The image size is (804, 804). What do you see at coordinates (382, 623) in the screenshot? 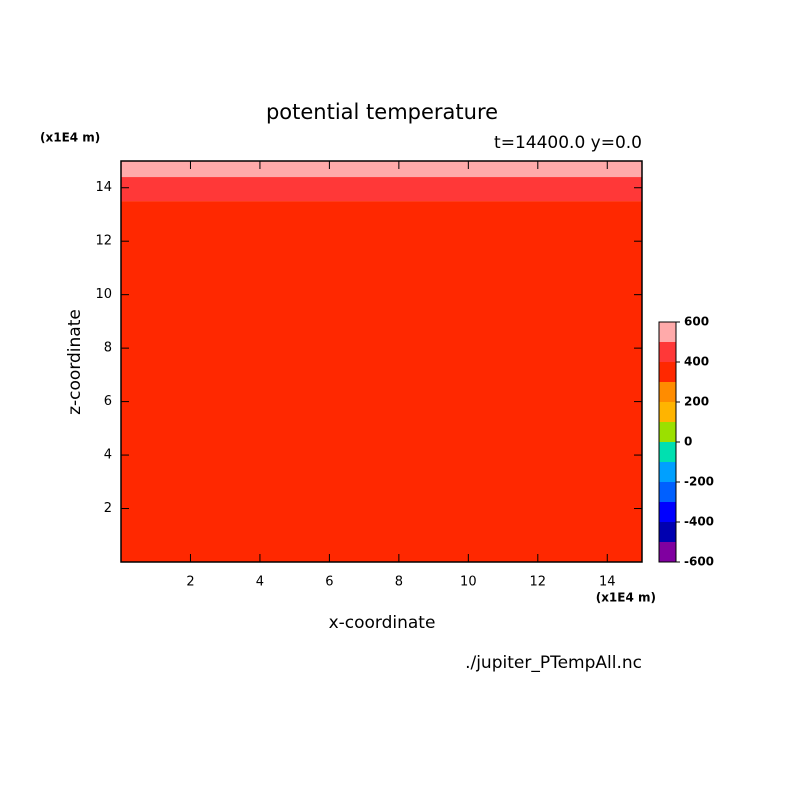
I see `x-axis-label: x-coordinate` at bounding box center [382, 623].